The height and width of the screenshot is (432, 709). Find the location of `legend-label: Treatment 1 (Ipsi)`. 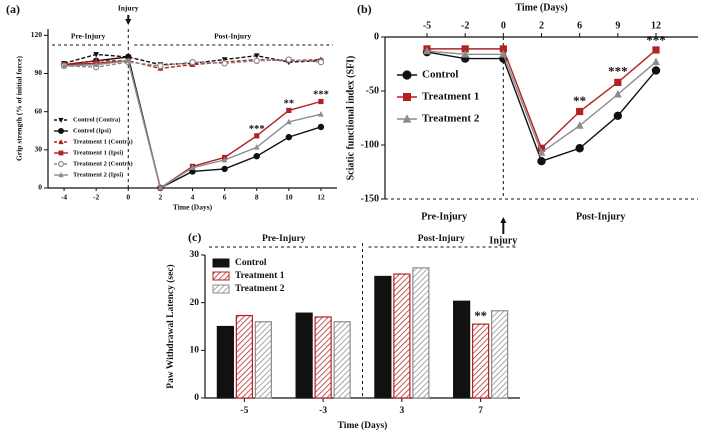

legend-label: Treatment 1 (Ipsi) is located at coordinates (98, 152).